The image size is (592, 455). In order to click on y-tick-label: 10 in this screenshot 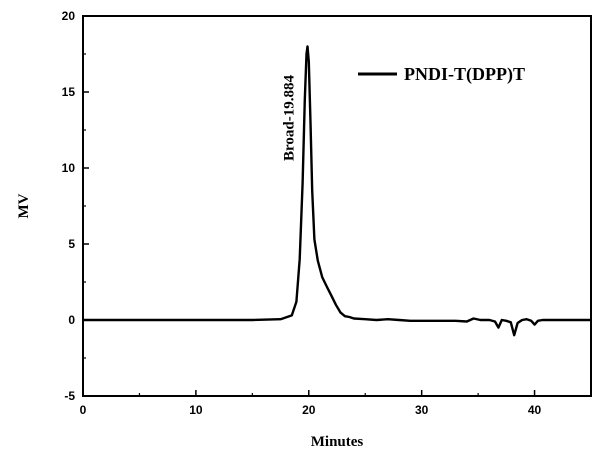, I will do `click(69, 168)`.